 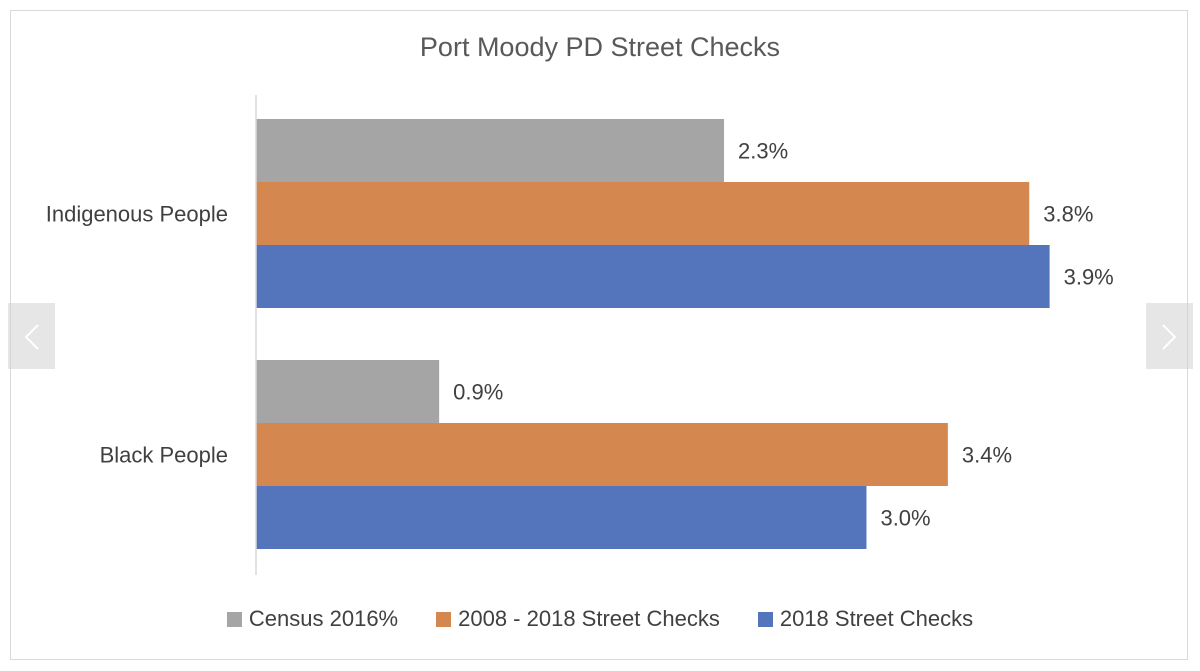 I want to click on legend-swatch-2018, so click(x=765, y=619).